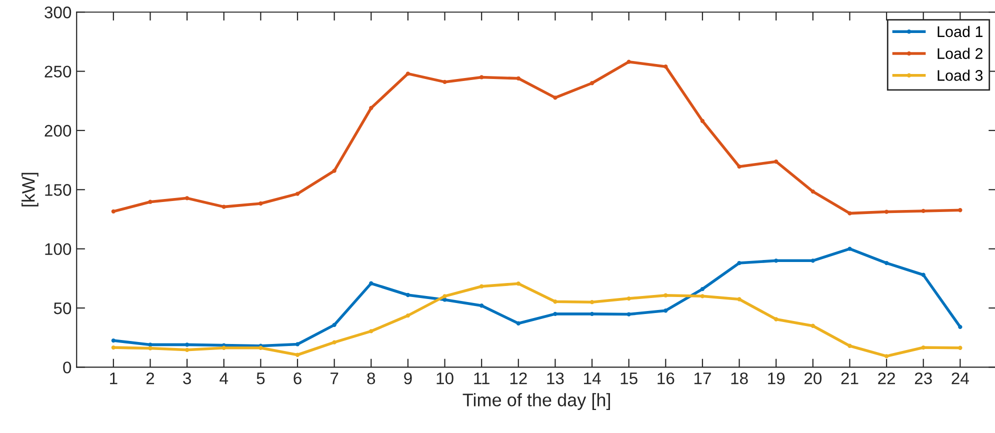 The height and width of the screenshot is (433, 995). Describe the element at coordinates (960, 32) in the screenshot. I see `legend-label: Load 1` at that location.